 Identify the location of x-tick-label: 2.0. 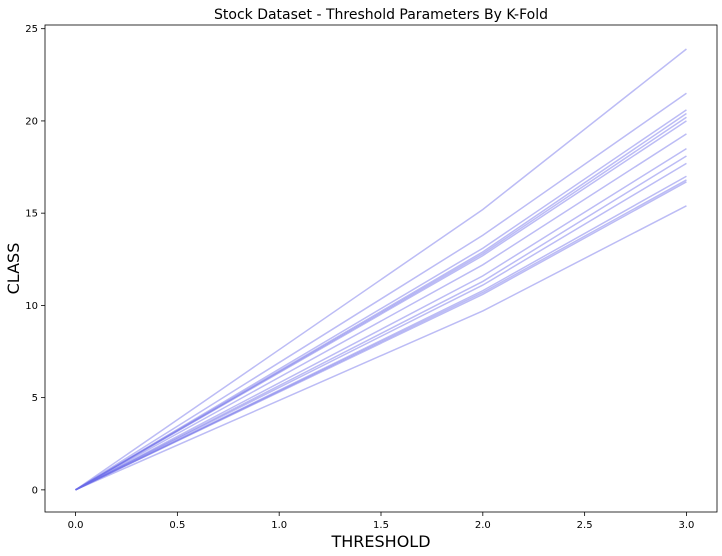
(483, 525).